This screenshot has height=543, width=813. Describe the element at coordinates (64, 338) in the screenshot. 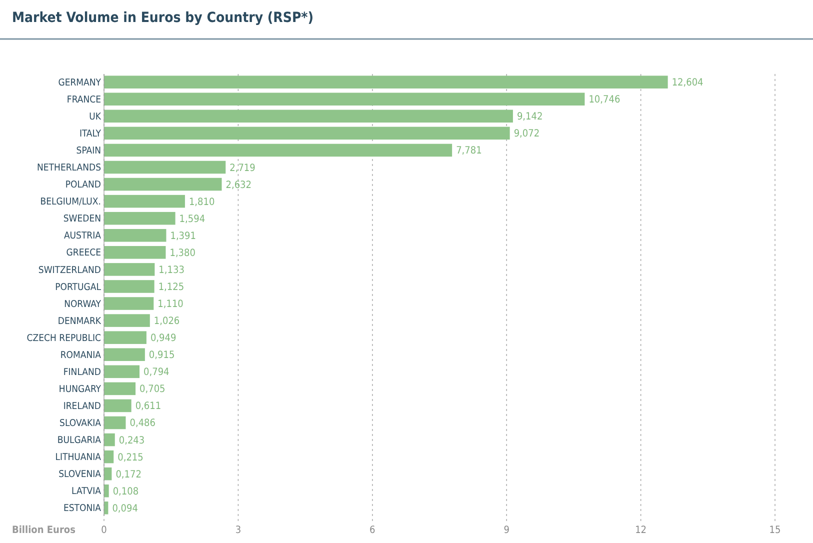

I see `y-tick-label: CZECH REPUBLIC` at that location.